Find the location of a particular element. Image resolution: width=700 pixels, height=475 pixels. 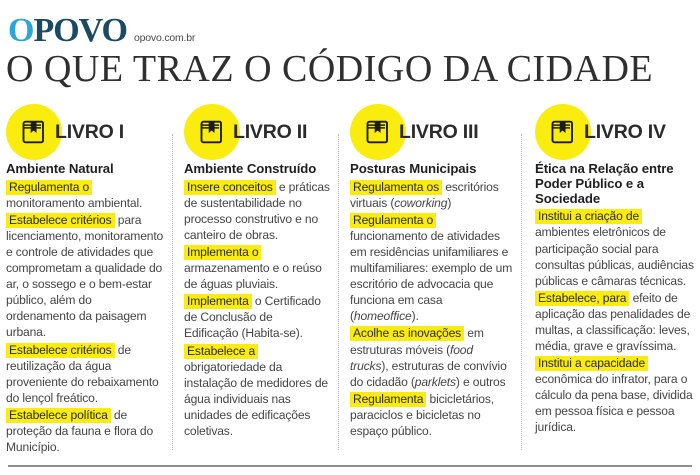

foreign-term: homeoffice is located at coordinates (382, 316).